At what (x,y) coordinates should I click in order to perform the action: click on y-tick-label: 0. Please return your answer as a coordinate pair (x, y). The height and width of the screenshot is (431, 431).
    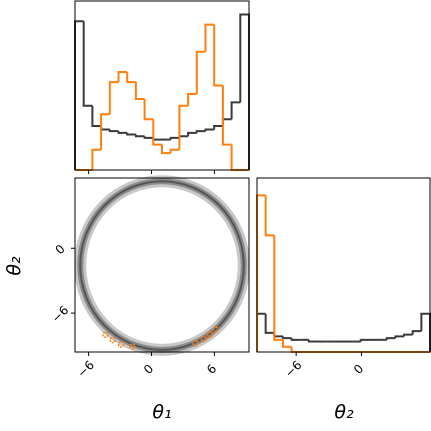
    Looking at the image, I should click on (60, 249).